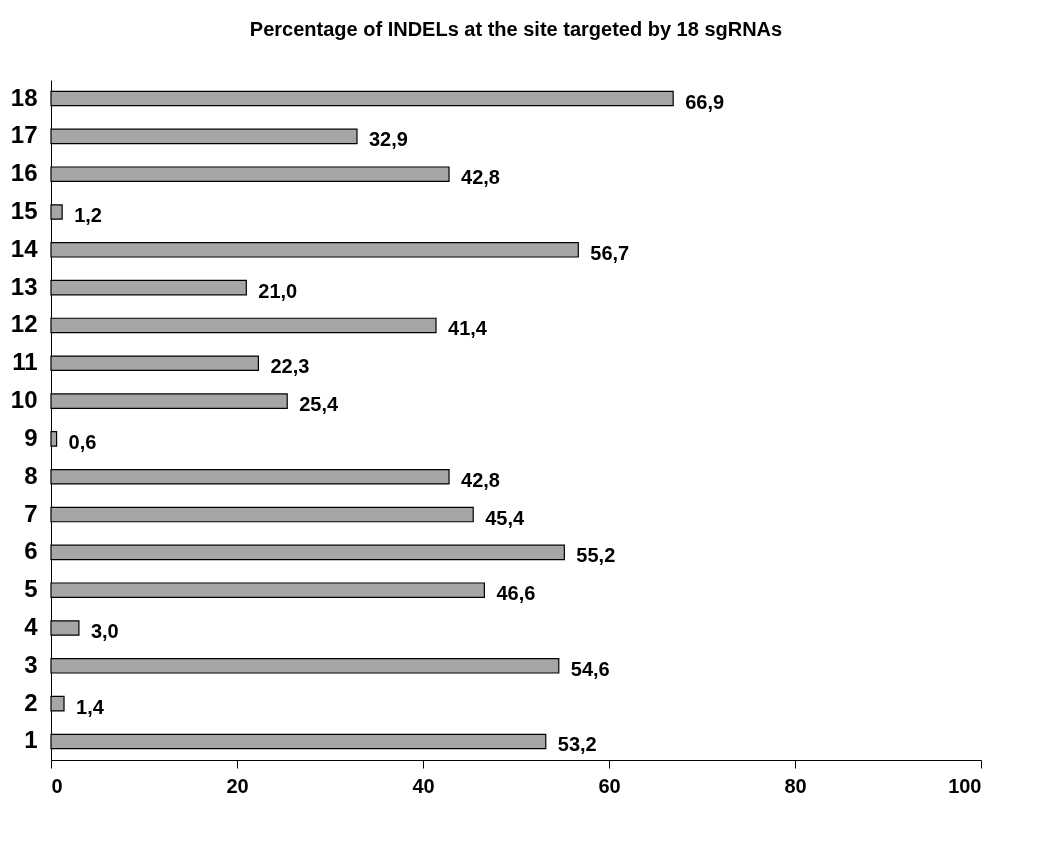  I want to click on data-label: 45,4, so click(505, 517).